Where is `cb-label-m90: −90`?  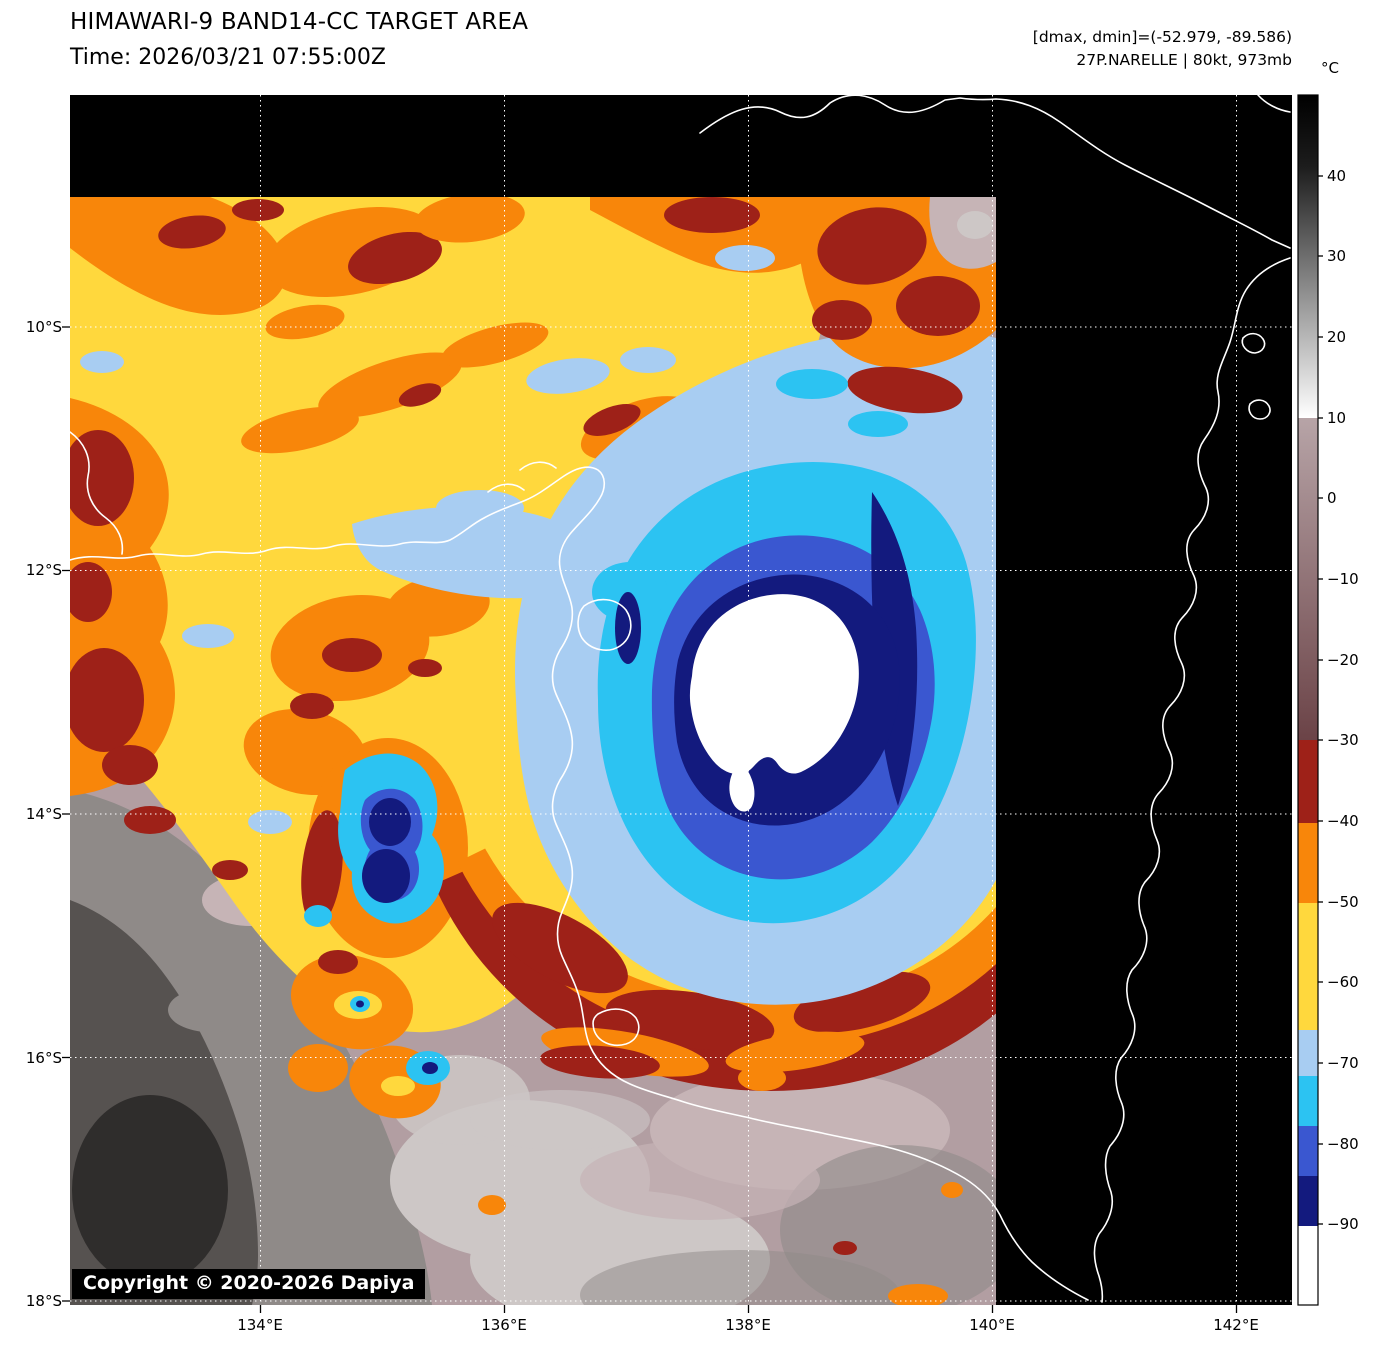
cb-label-m90: −90 is located at coordinates (1343, 1224).